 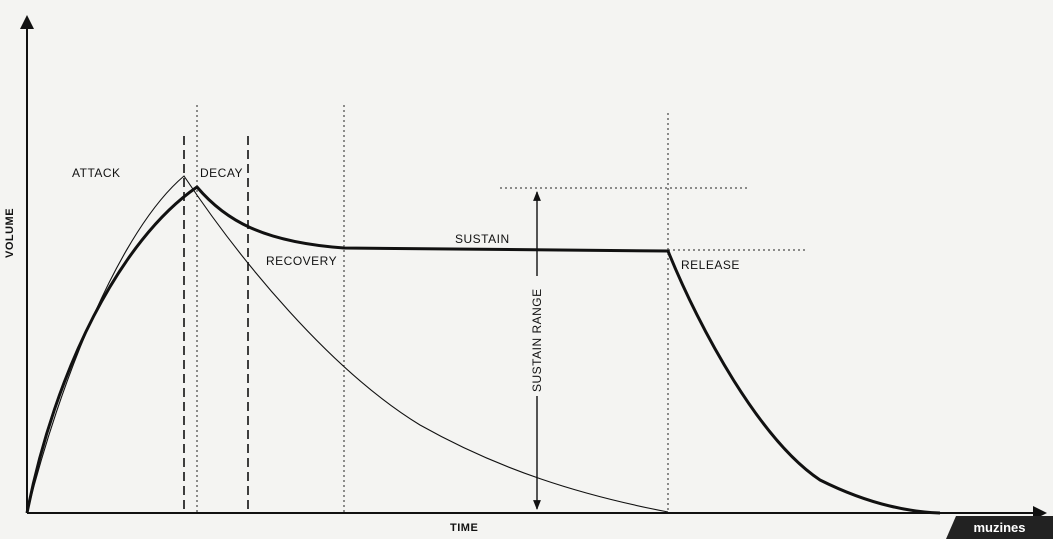 I want to click on sustain-range-label-bg, so click(x=537, y=336).